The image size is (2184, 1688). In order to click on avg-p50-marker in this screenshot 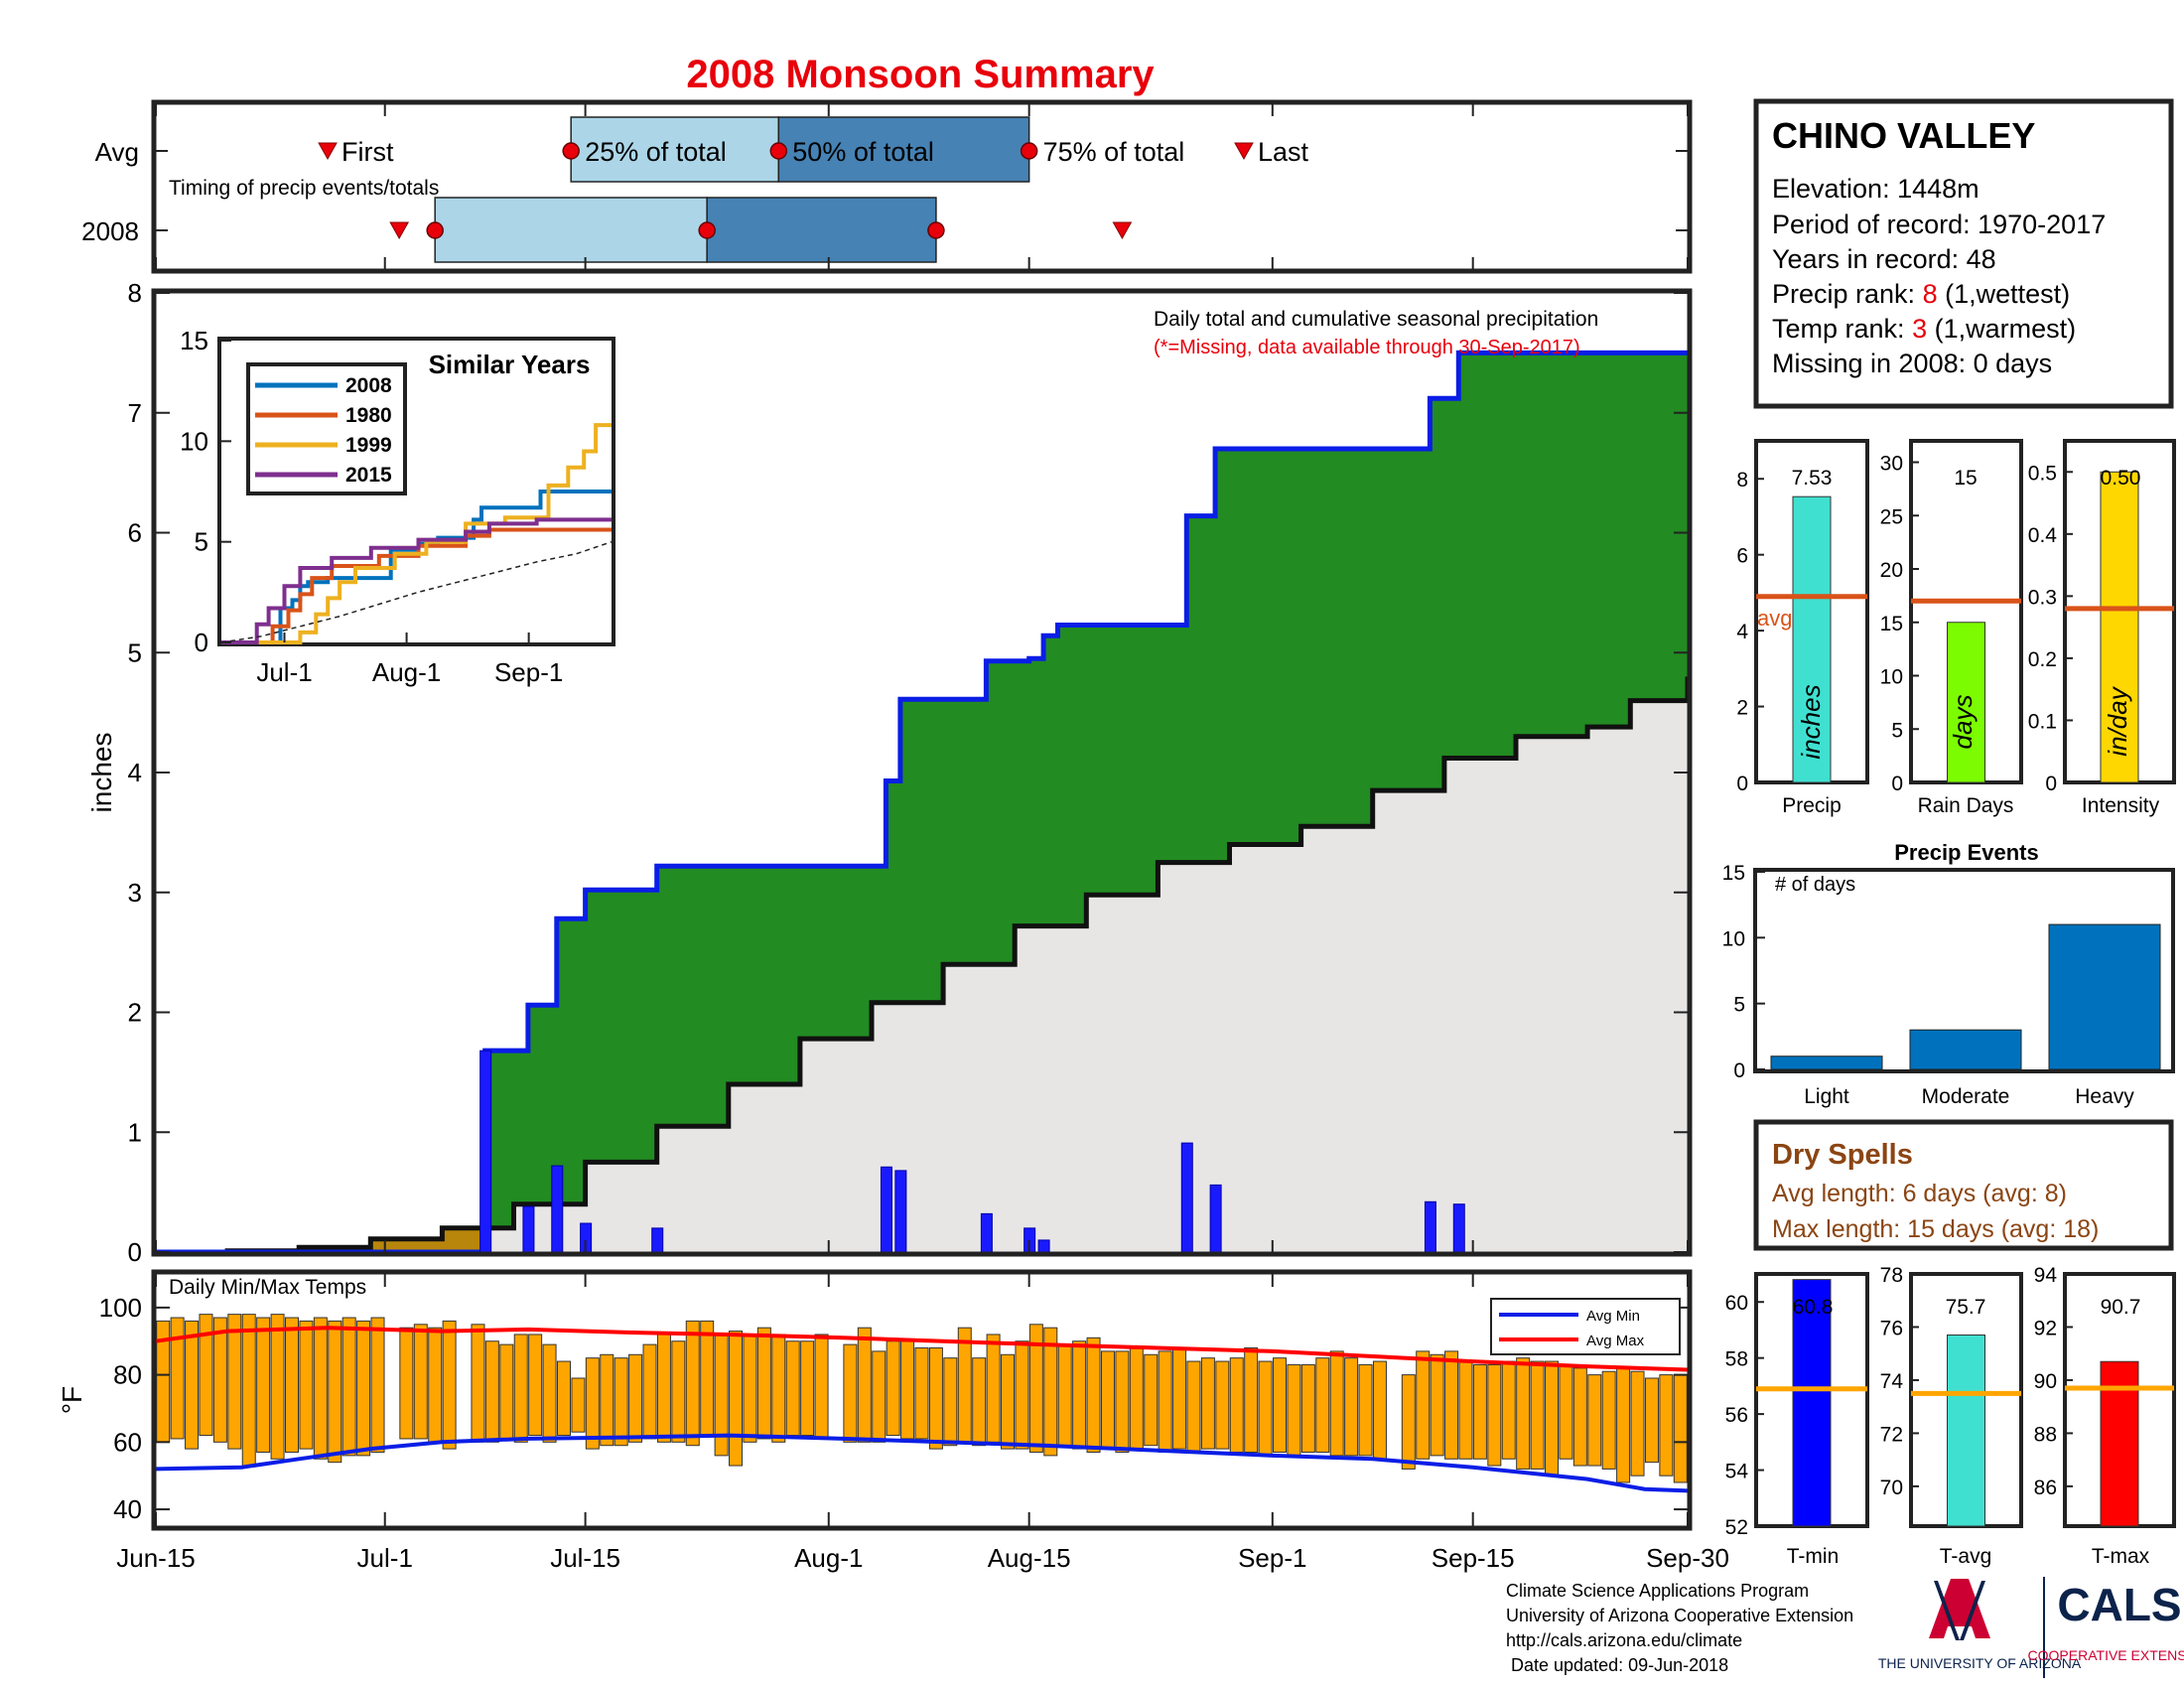, I will do `click(778, 151)`.